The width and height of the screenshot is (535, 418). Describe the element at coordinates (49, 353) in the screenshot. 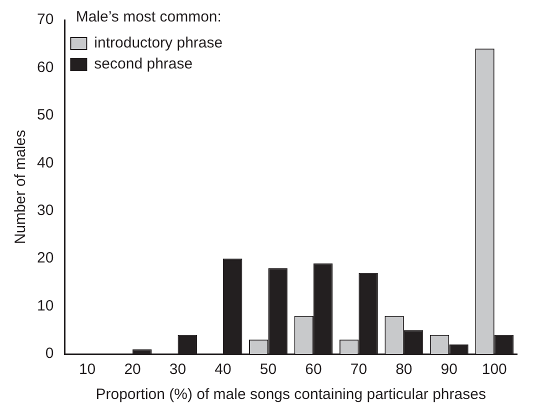

I see `y-tick-label: 0` at that location.